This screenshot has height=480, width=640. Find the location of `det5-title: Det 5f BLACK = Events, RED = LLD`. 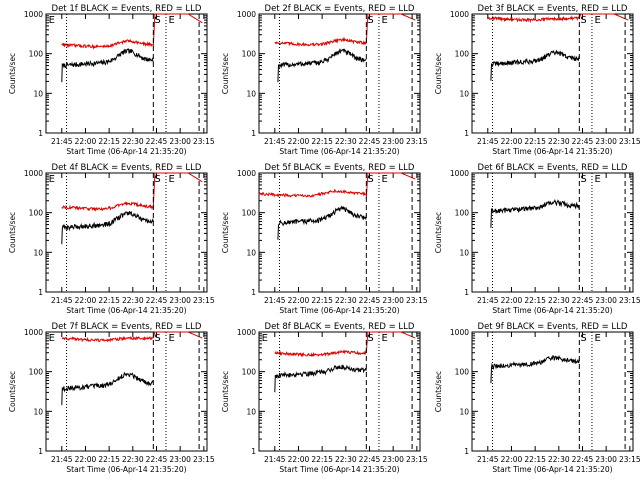

det5-title: Det 5f BLACK = Events, RED = LLD is located at coordinates (340, 168).